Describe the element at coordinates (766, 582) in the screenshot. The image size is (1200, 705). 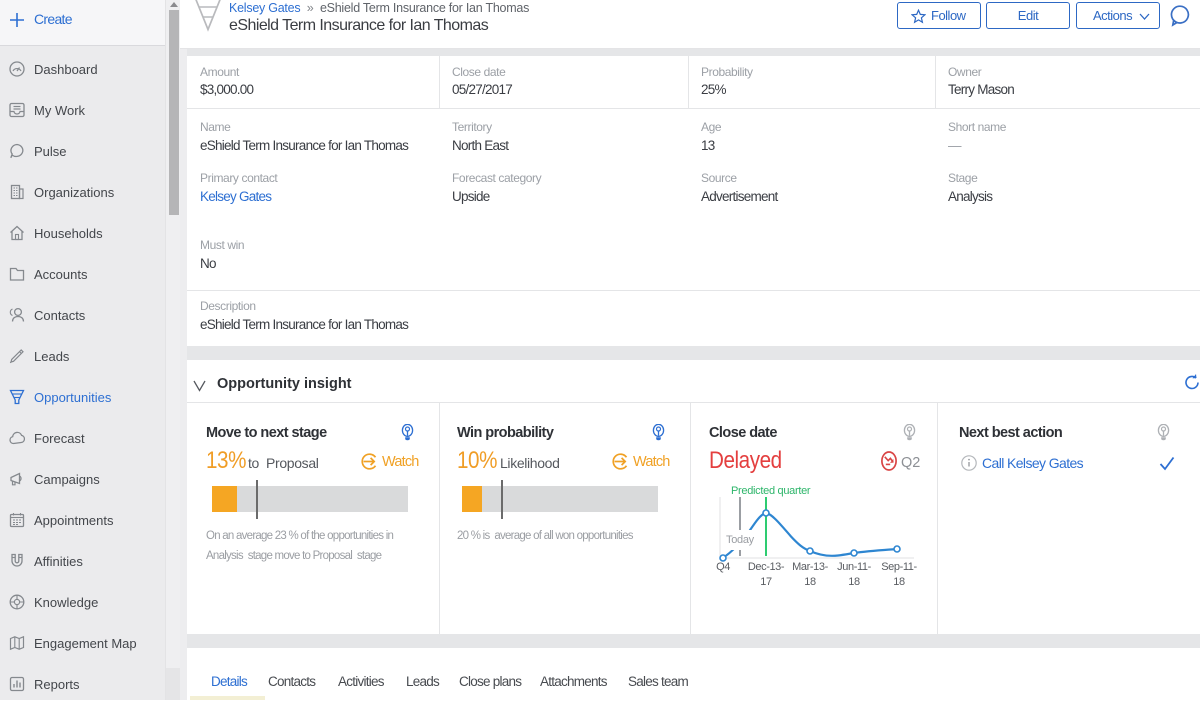
I see `svg-text: 17` at that location.